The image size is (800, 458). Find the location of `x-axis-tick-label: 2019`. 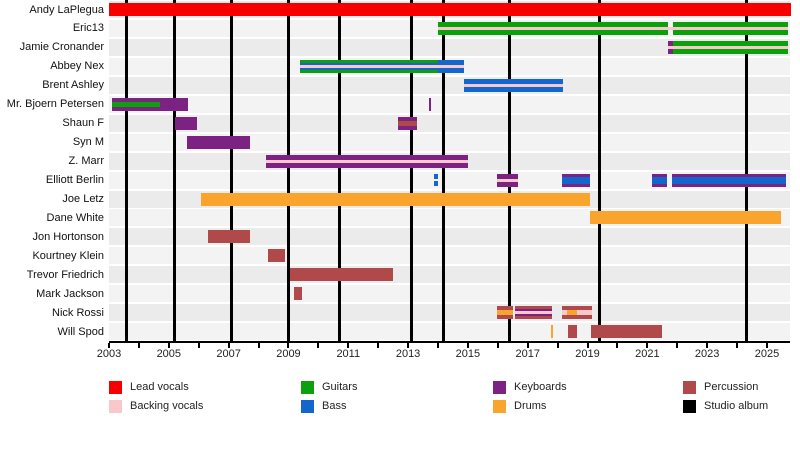

x-axis-tick-label: 2019 is located at coordinates (587, 354).